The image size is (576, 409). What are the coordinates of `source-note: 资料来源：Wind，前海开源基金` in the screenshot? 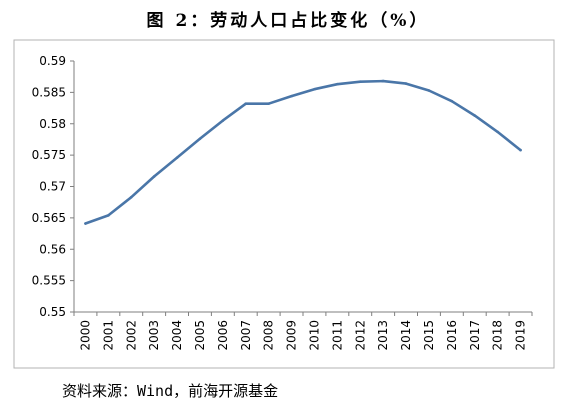 It's located at (170, 391).